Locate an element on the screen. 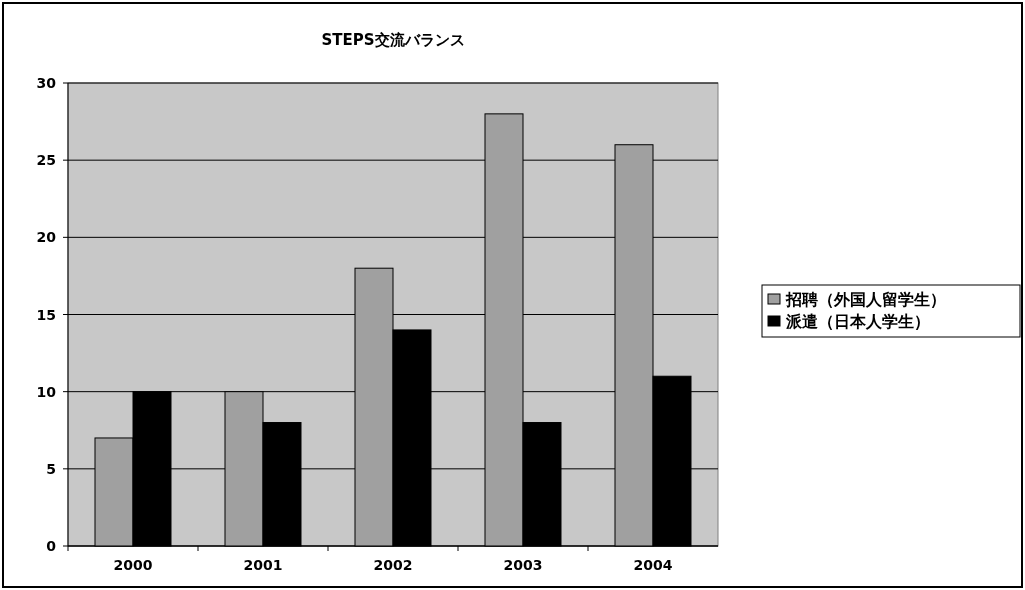 The image size is (1025, 590). x-tick-label: 2000 is located at coordinates (133, 565).